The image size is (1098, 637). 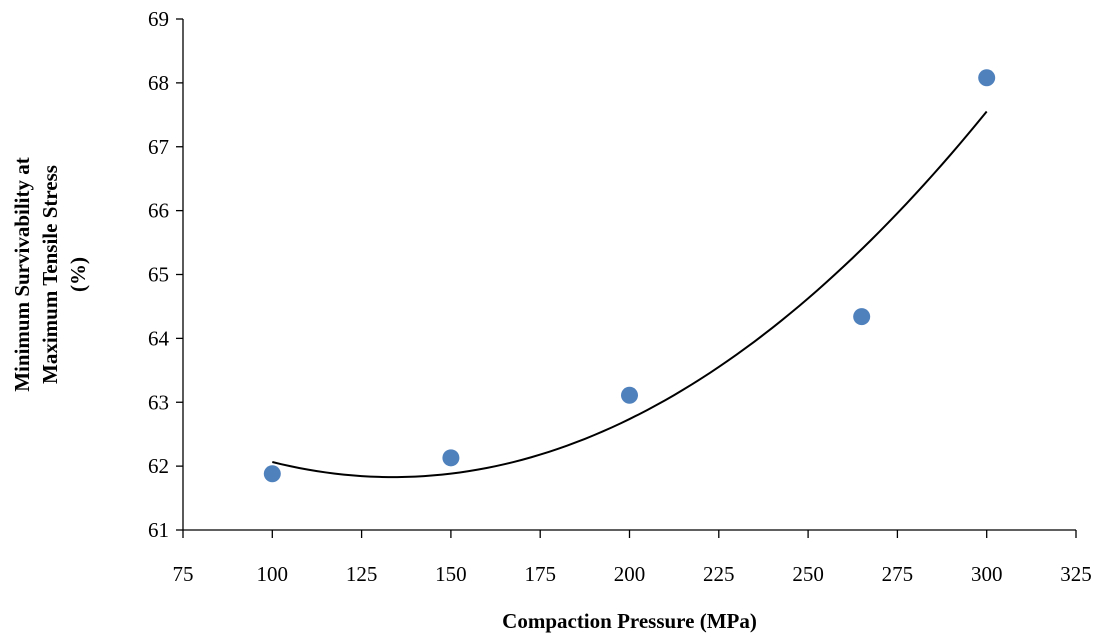 I want to click on y-tick-label: 68, so click(x=158, y=83).